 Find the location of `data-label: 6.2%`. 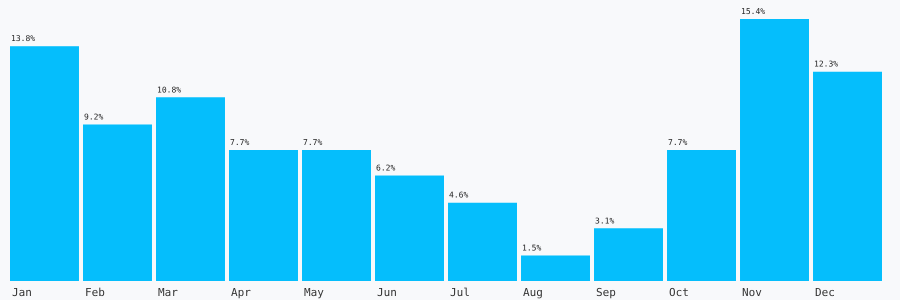

data-label: 6.2% is located at coordinates (386, 168).